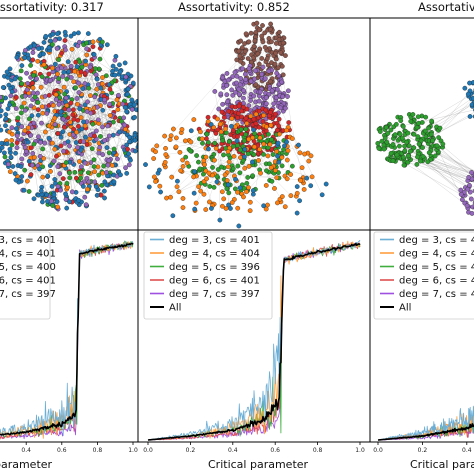  I want to click on legend-entry: deg = 4, cs = 401, so click(436, 254).